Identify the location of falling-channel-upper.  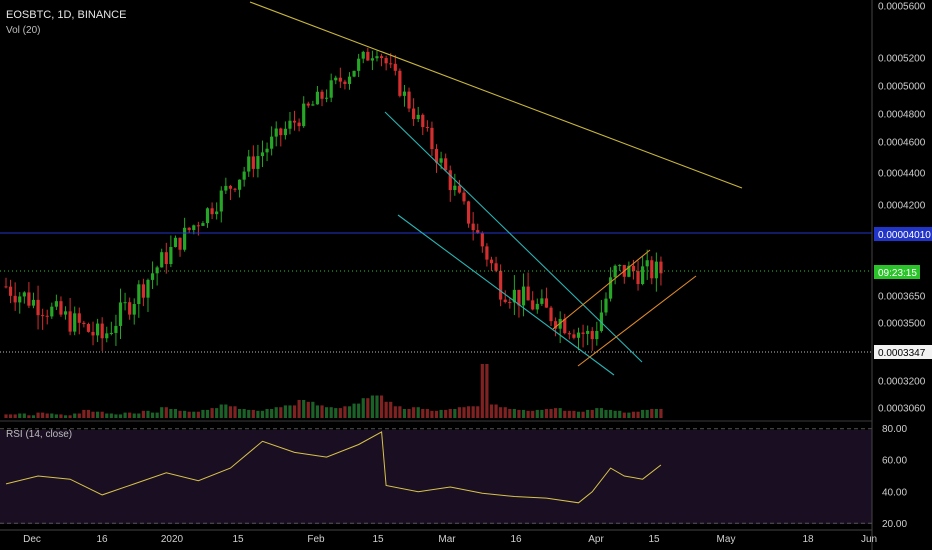
(513, 237).